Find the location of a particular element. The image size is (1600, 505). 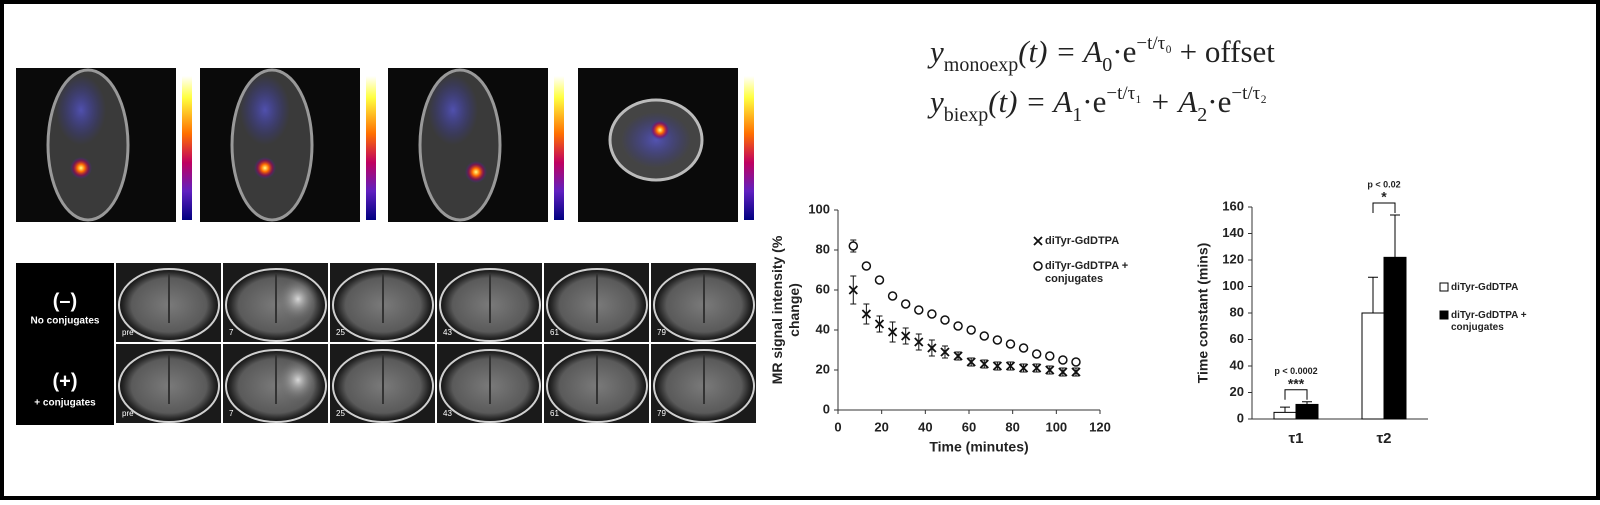

x-tick-label: 120 is located at coordinates (1100, 426).